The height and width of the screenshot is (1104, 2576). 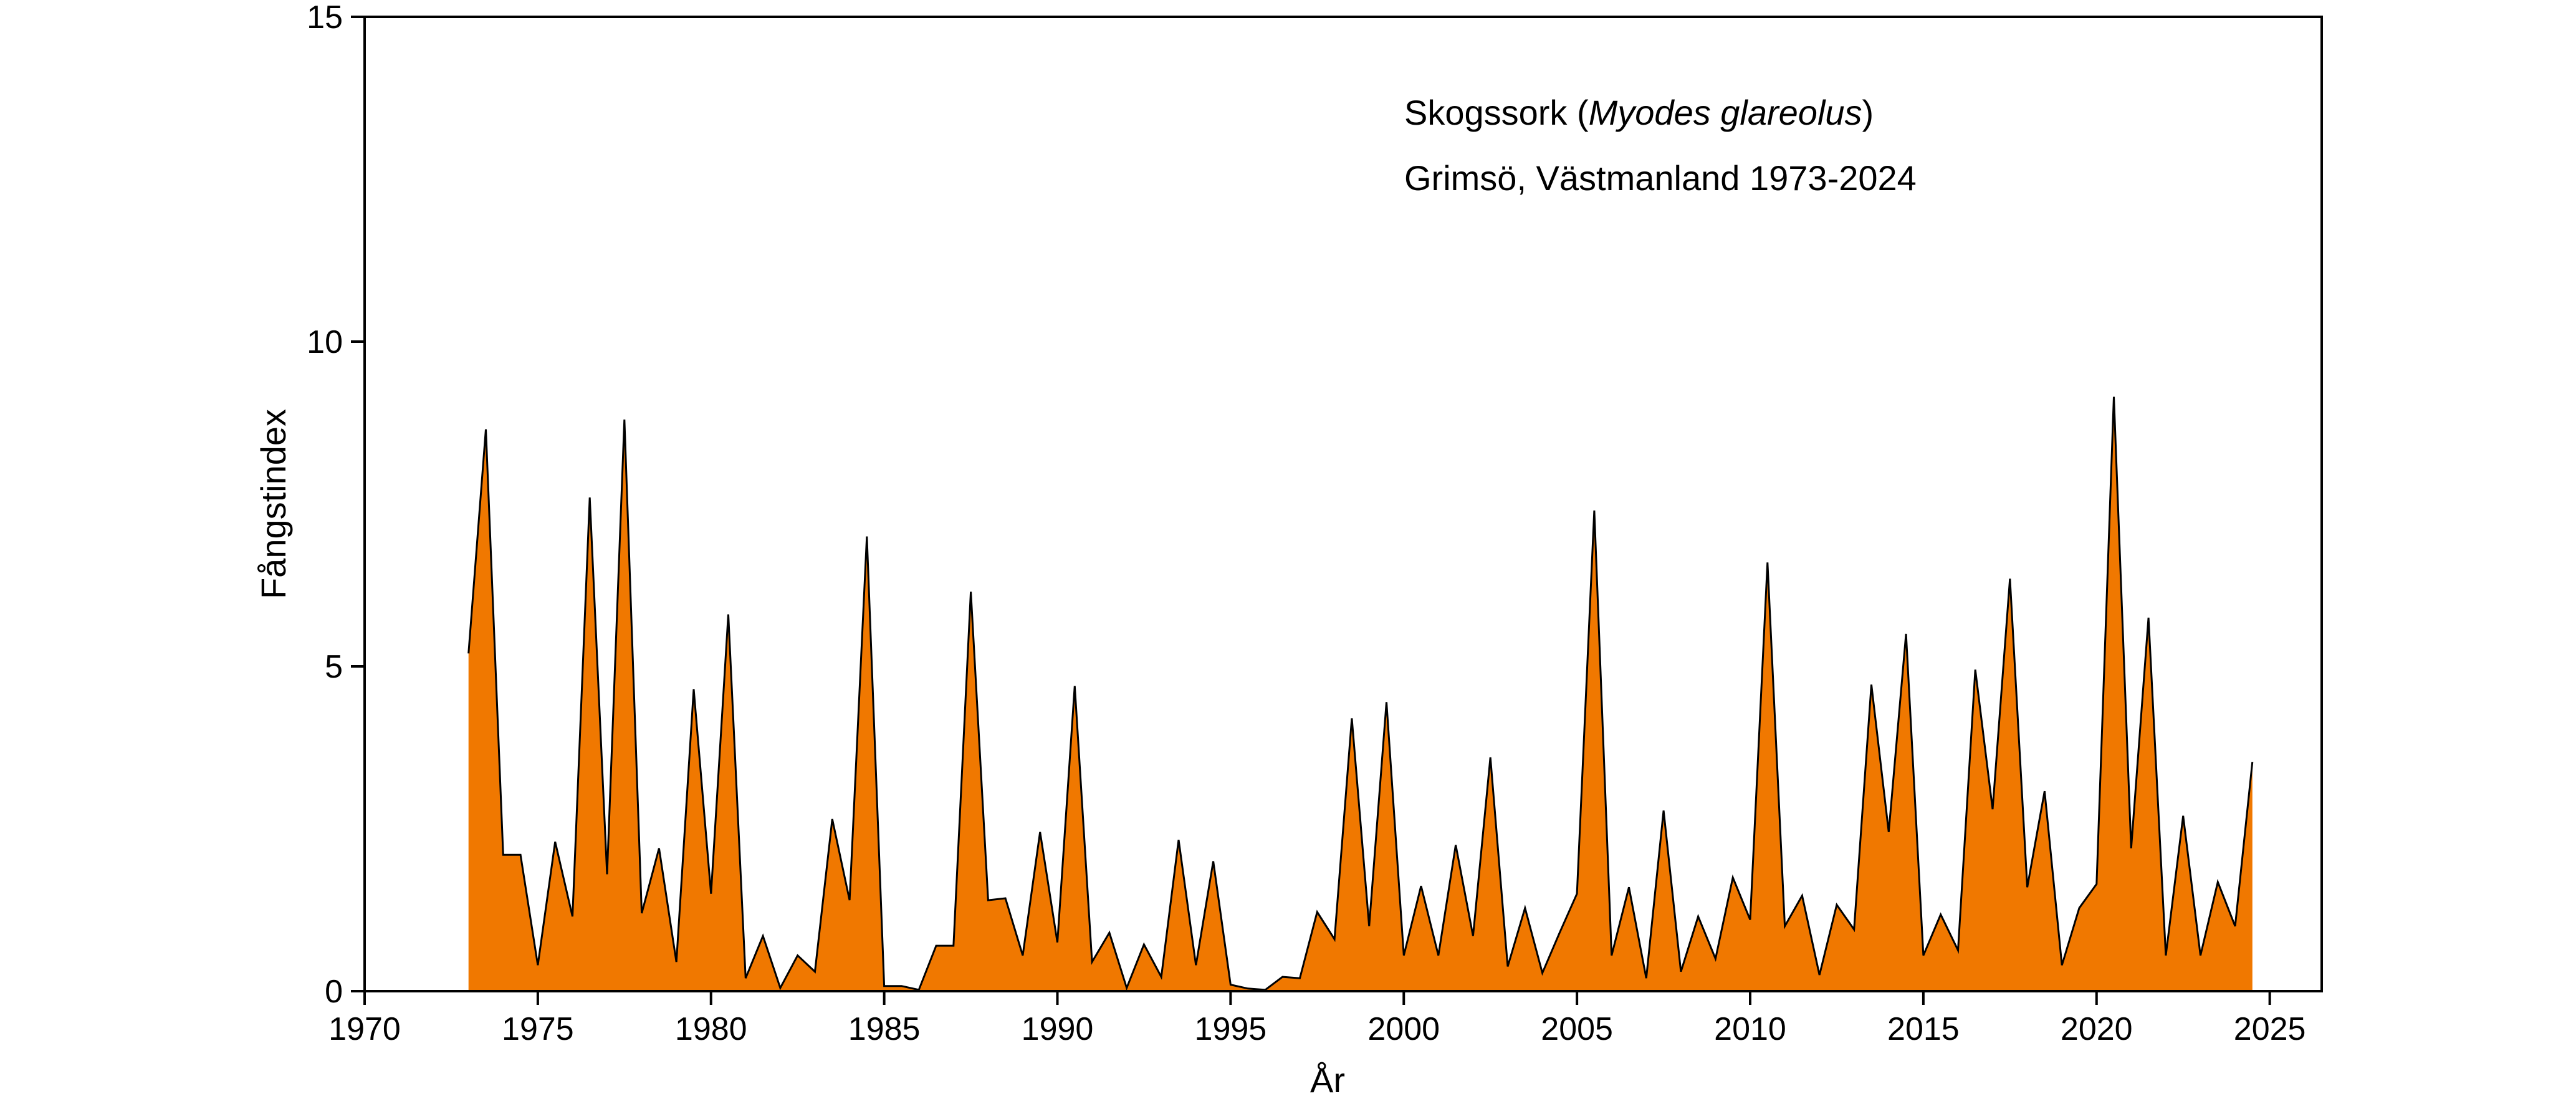 I want to click on y-tick-label: 0, so click(x=334, y=992).